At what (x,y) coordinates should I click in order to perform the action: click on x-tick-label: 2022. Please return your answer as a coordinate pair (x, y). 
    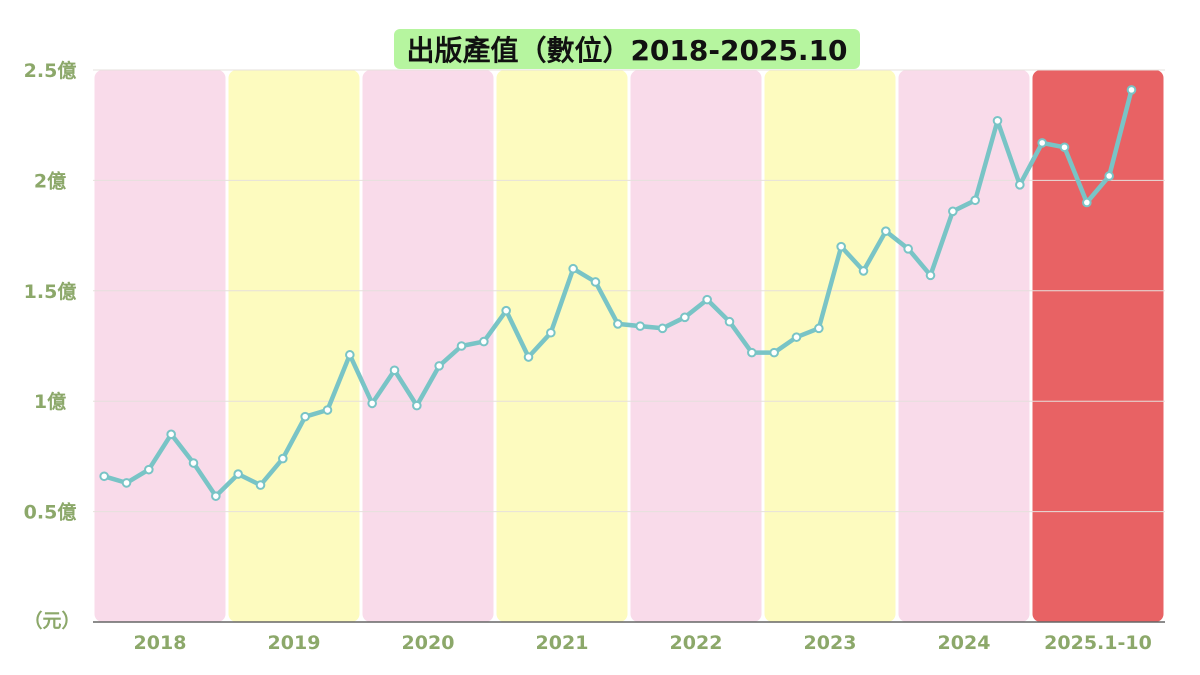
    Looking at the image, I should click on (696, 643).